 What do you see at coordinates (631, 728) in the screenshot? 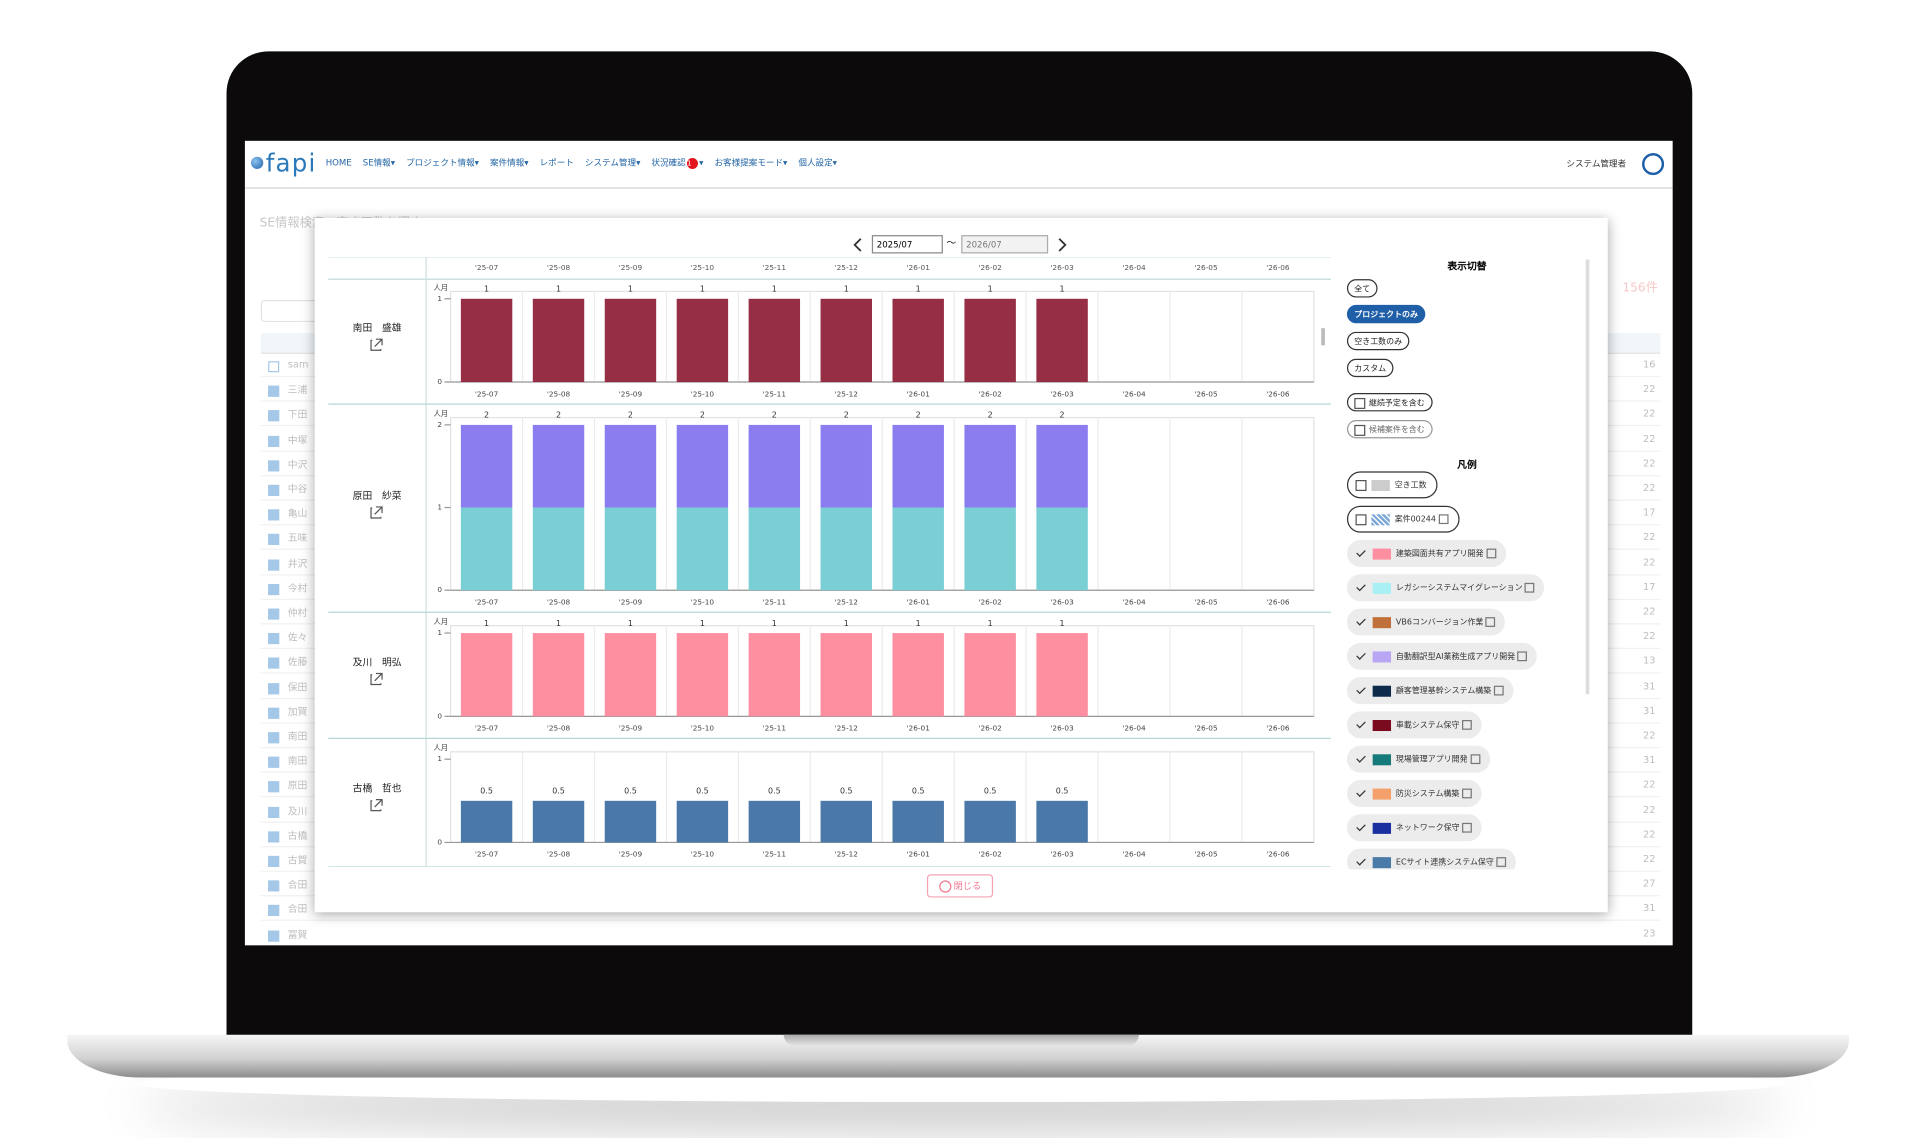
I see `x-tick-label: '25-09` at bounding box center [631, 728].